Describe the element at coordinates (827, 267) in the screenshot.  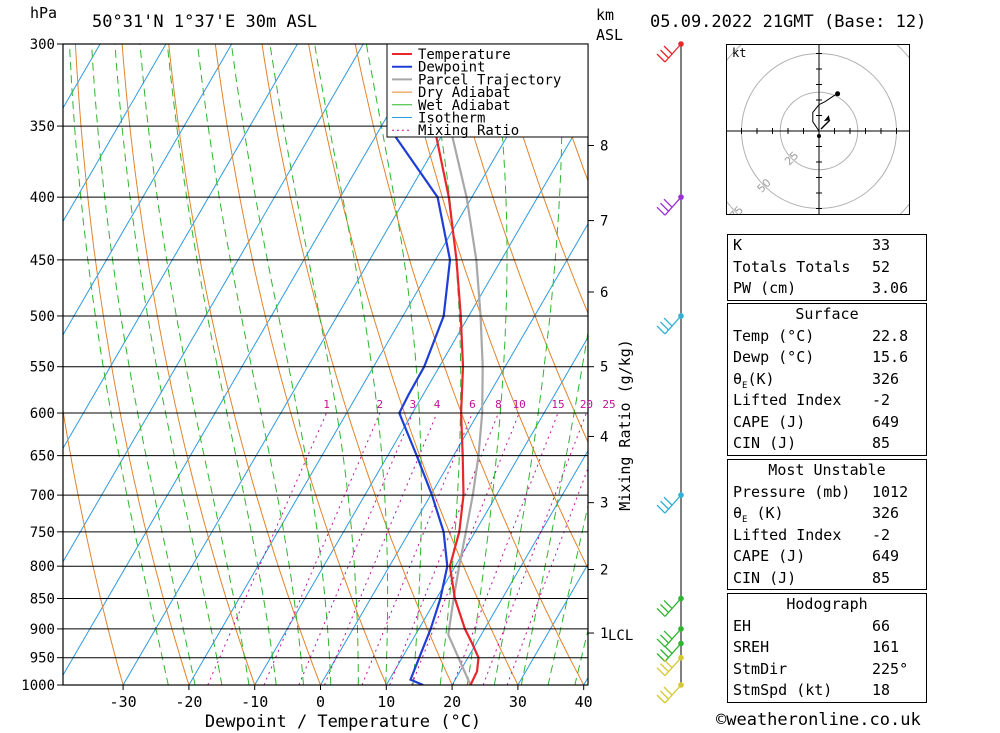
I see `indices-table: K 33 Totals Totals 52 PW (cm) 3.06` at that location.